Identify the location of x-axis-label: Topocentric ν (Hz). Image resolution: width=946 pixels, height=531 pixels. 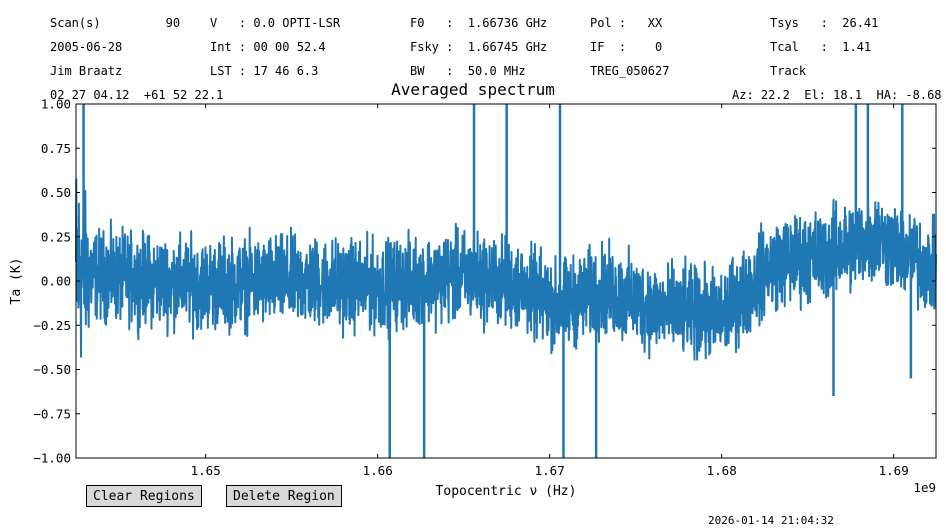
(506, 491).